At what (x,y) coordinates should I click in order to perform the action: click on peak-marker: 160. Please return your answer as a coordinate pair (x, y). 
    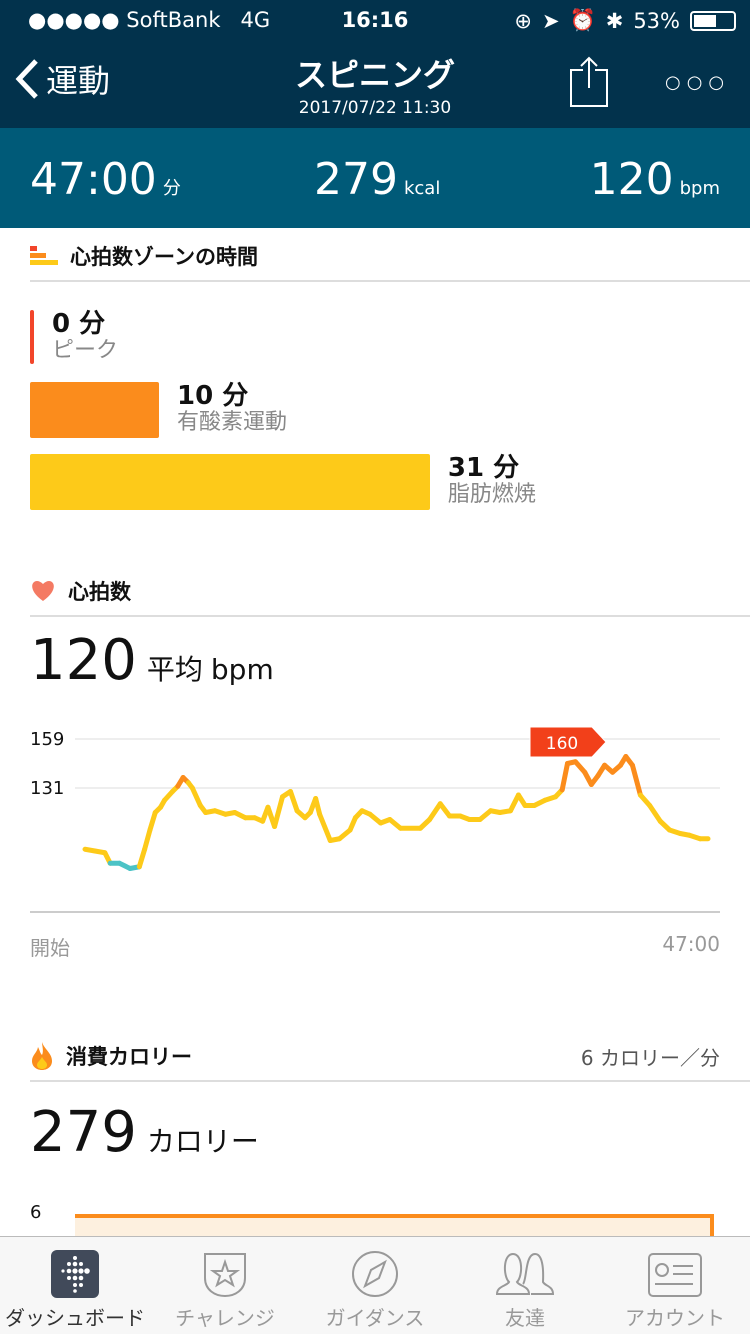
    Looking at the image, I should click on (568, 742).